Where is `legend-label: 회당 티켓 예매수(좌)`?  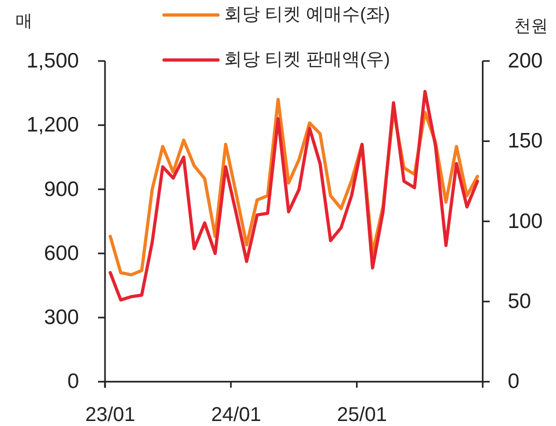 legend-label: 회당 티켓 예매수(좌) is located at coordinates (307, 14).